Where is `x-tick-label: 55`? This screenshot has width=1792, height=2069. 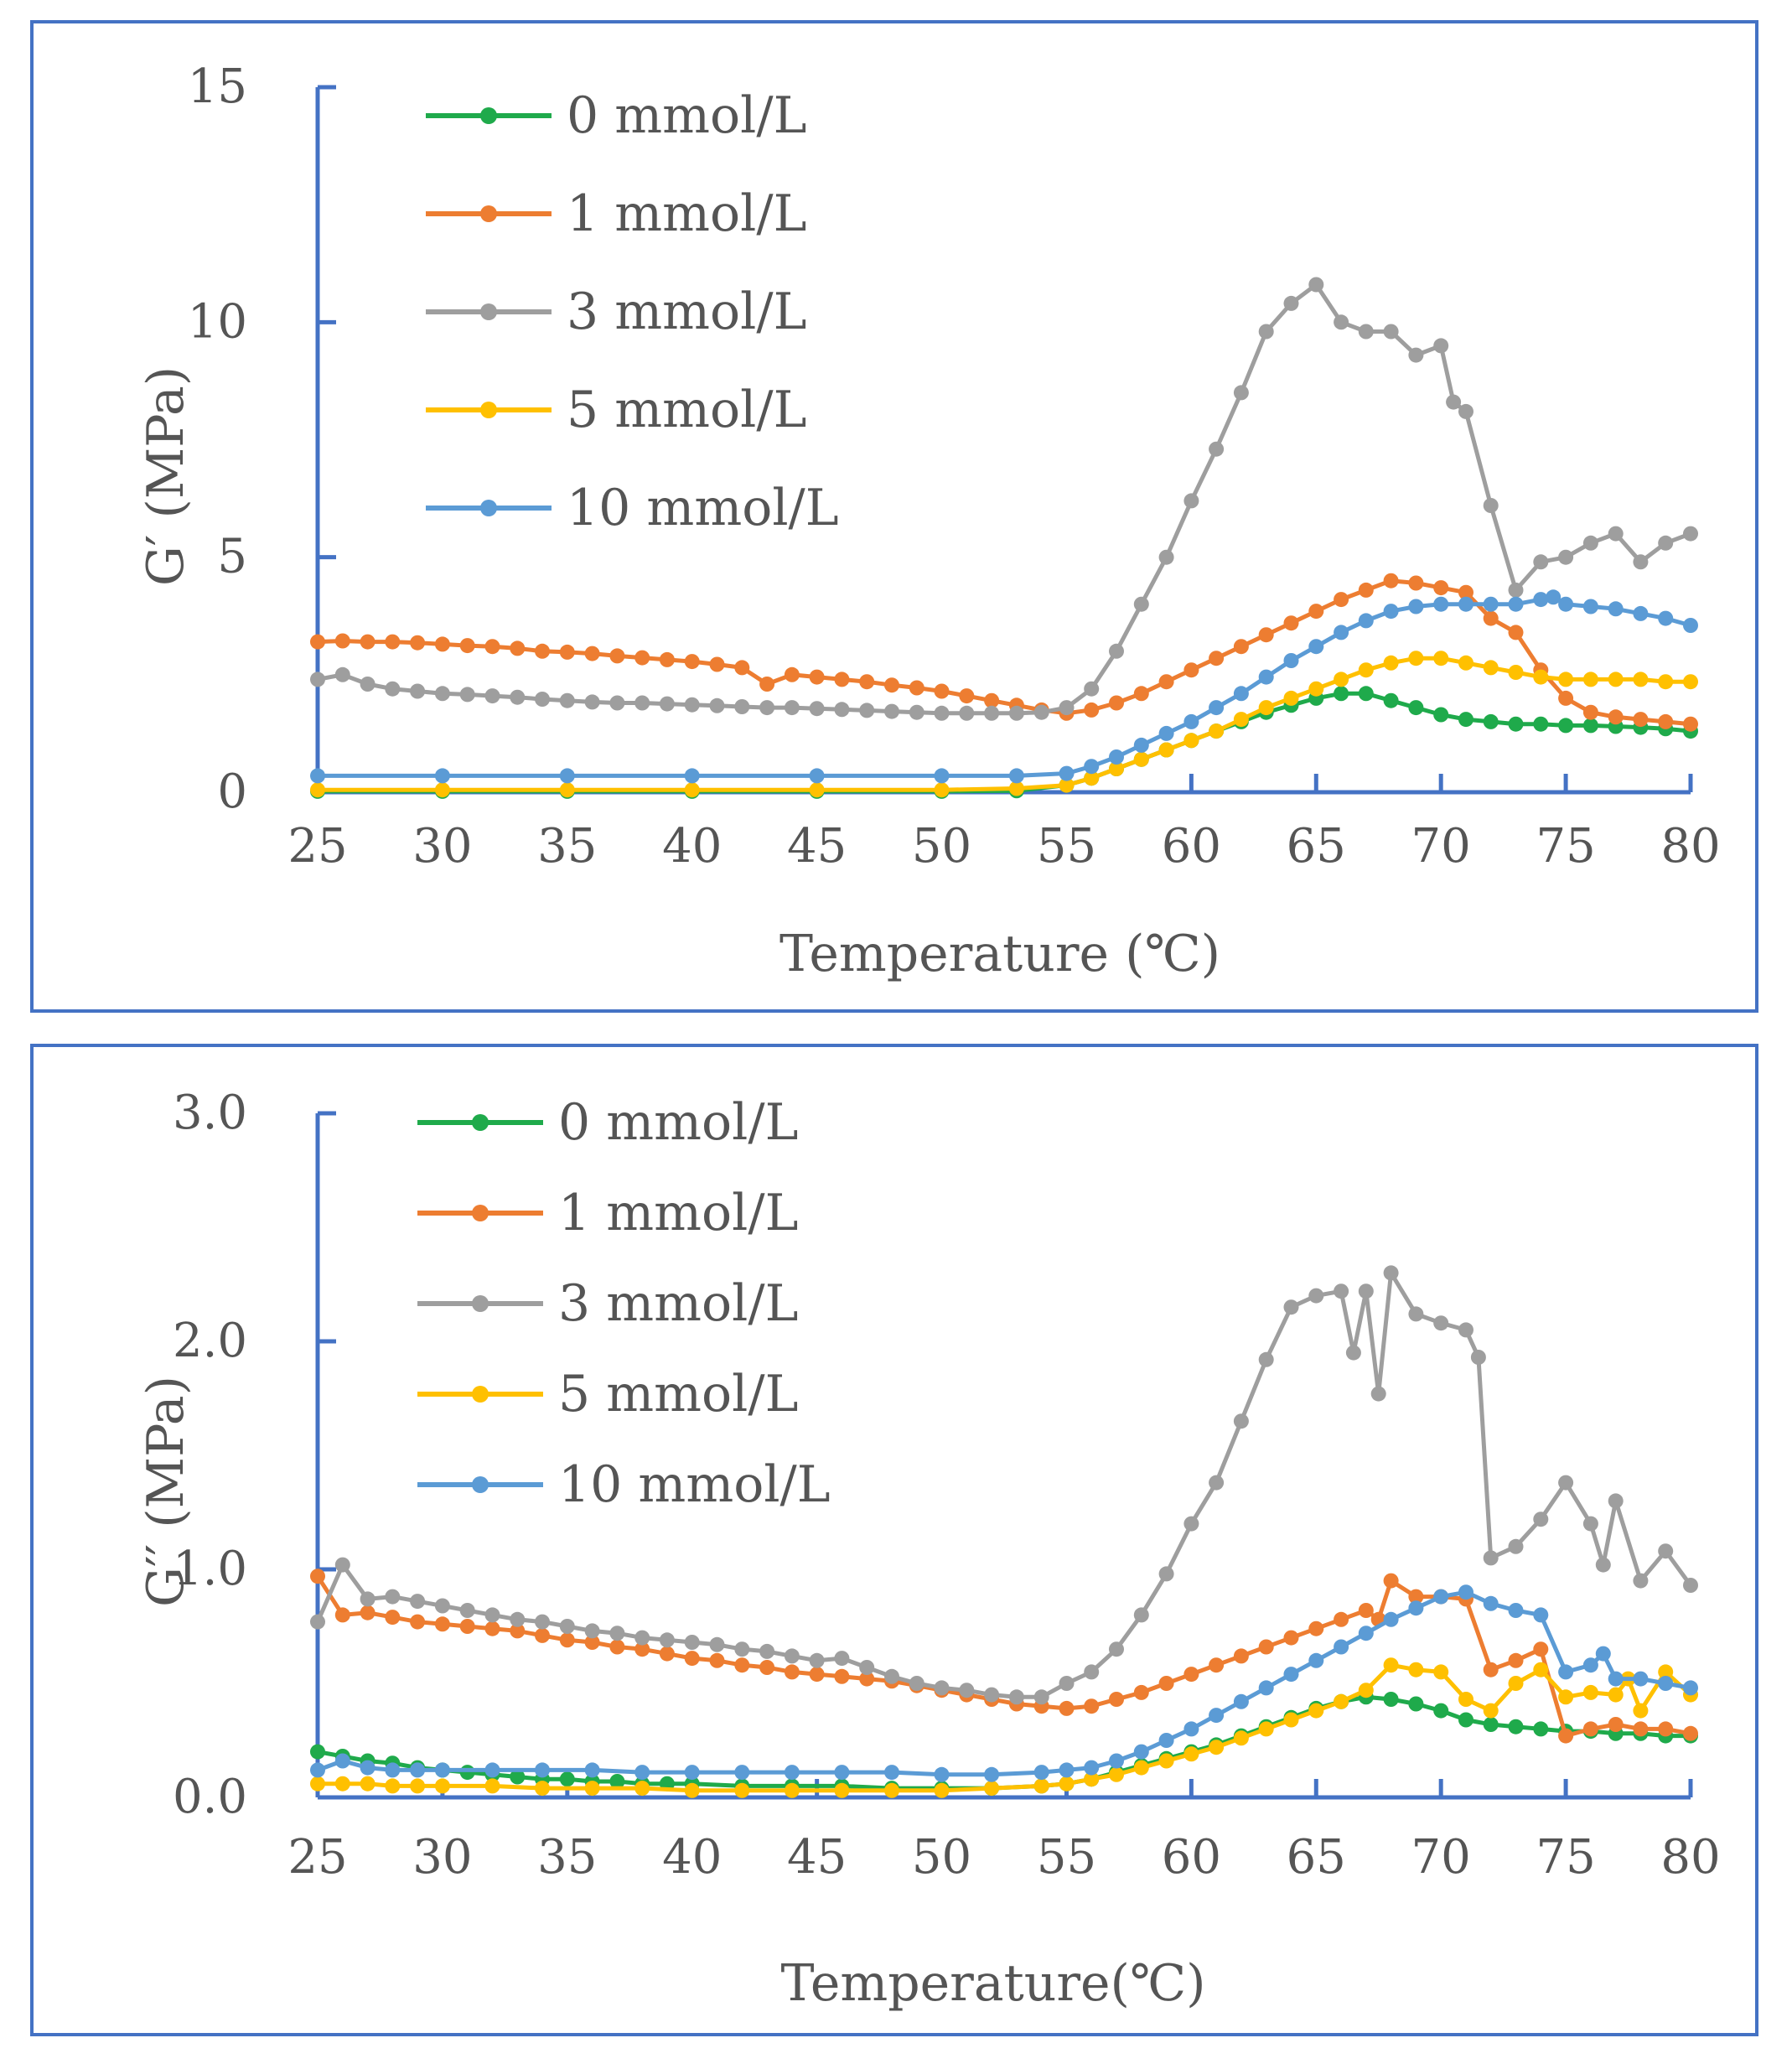 x-tick-label: 55 is located at coordinates (1066, 1857).